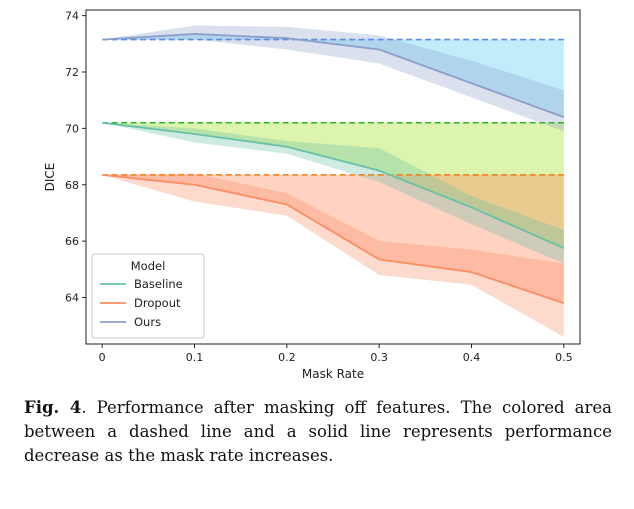 Image resolution: width=634 pixels, height=509 pixels. What do you see at coordinates (50, 177) in the screenshot?
I see `y-axis-label: DICE` at bounding box center [50, 177].